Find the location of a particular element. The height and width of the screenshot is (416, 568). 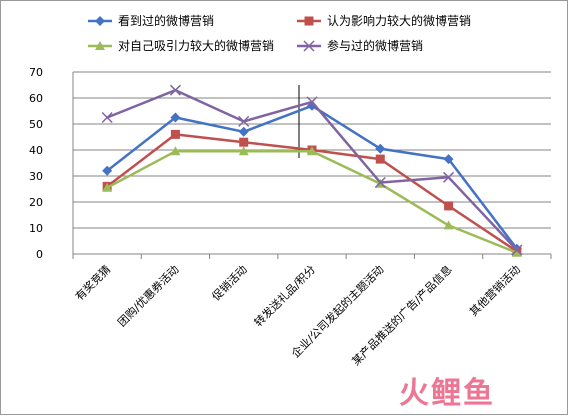

watermark-logo: 火鲤鱼 is located at coordinates (447, 393).